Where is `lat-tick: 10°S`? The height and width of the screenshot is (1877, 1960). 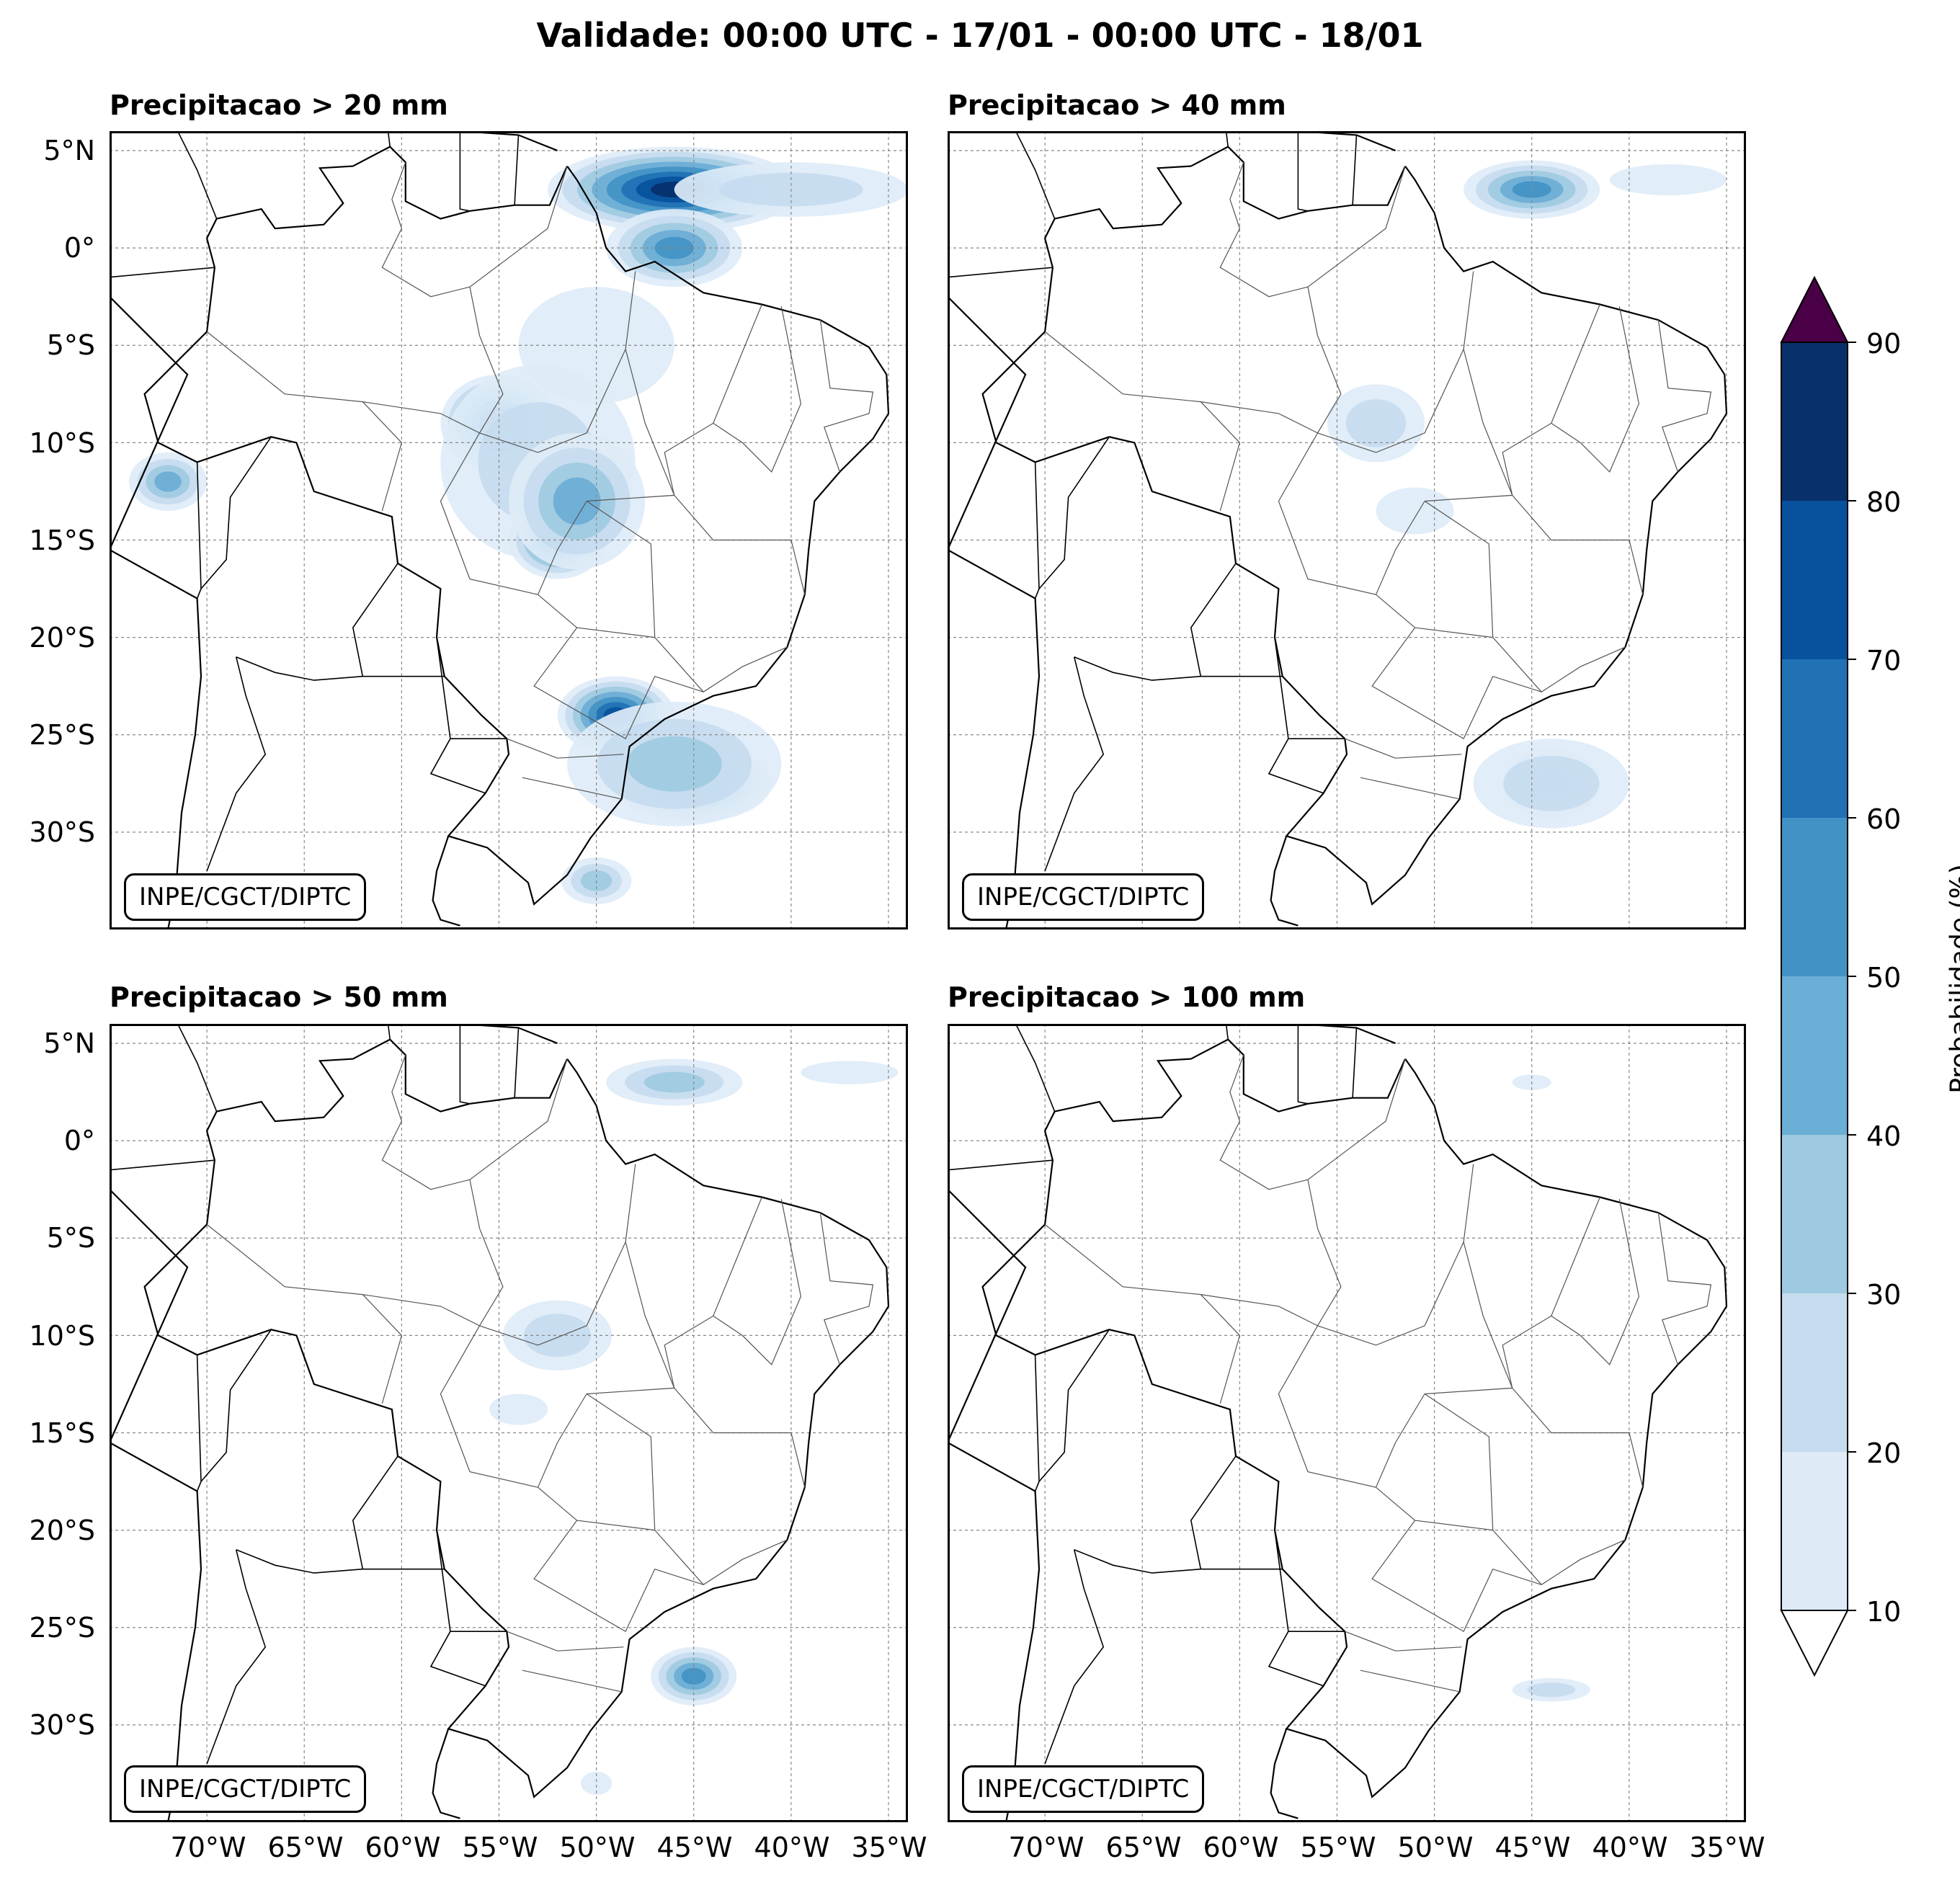 lat-tick: 10°S is located at coordinates (62, 443).